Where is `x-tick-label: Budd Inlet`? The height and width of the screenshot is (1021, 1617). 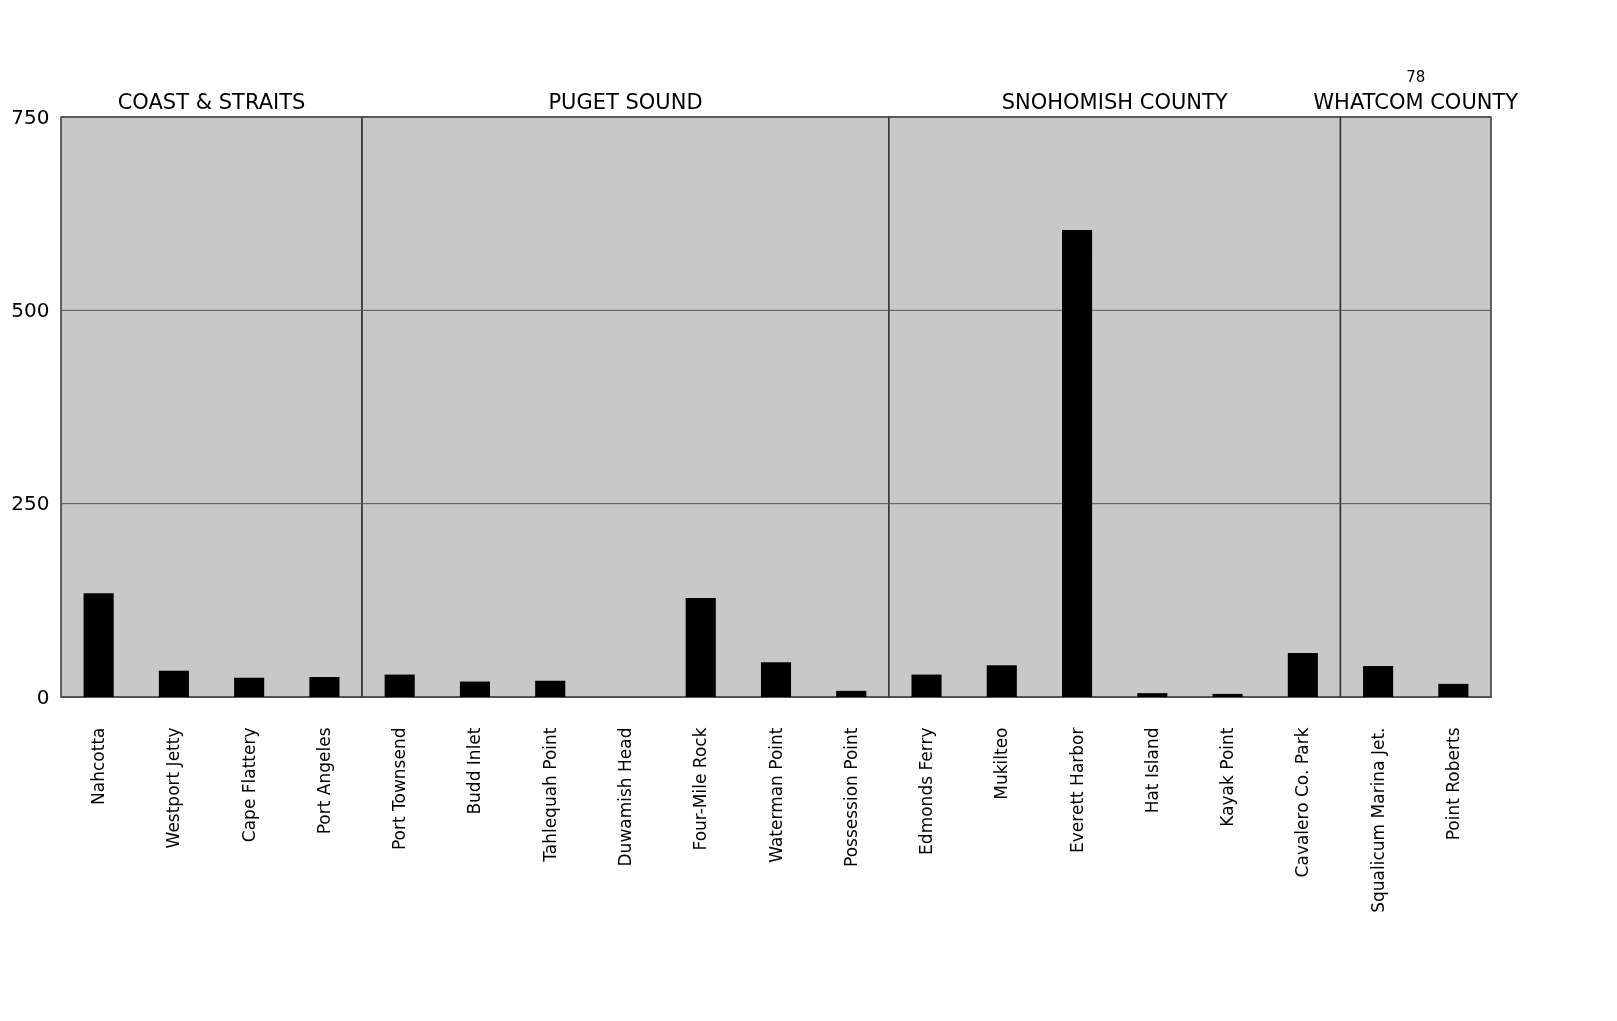
x-tick-label: Budd Inlet is located at coordinates (474, 771).